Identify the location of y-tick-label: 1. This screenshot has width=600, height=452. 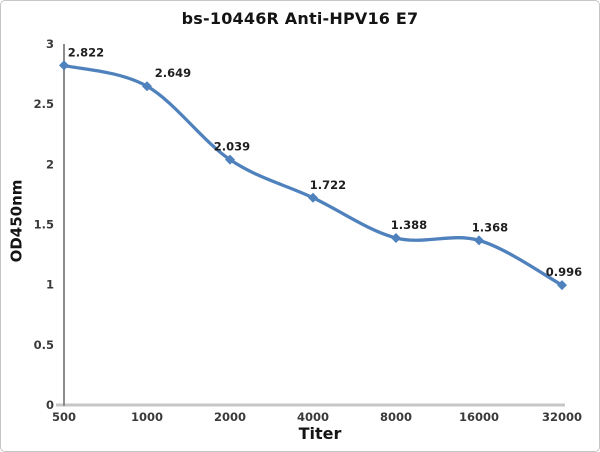
(50, 285).